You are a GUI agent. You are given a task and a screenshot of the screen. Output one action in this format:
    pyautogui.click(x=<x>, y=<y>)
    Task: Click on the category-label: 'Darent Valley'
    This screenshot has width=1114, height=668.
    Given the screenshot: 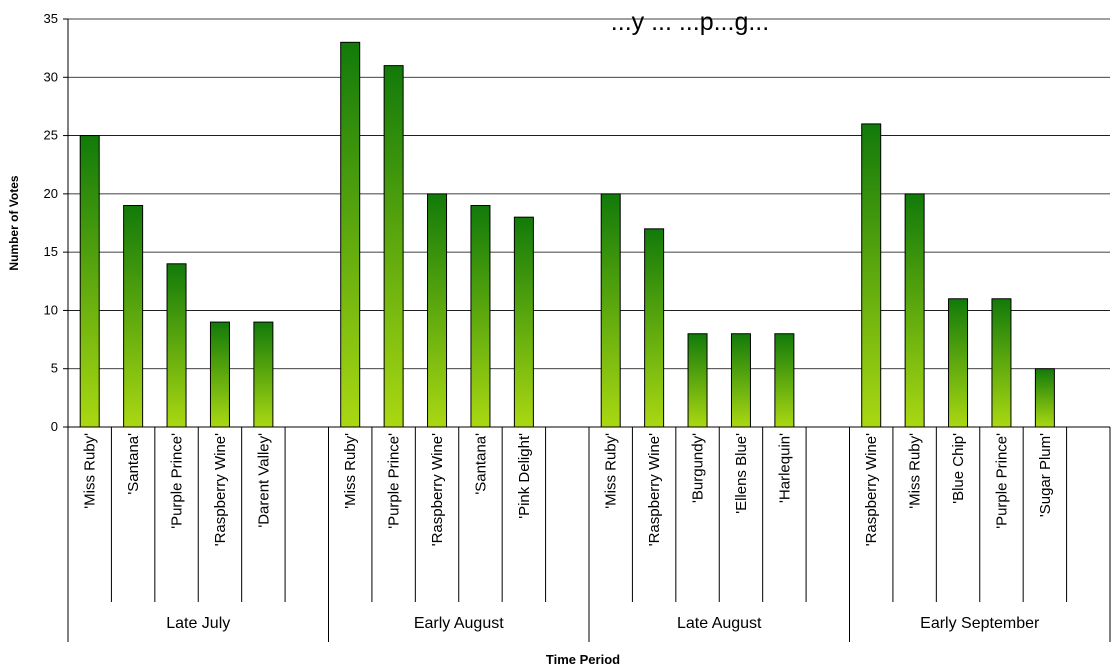 What is the action you would take?
    pyautogui.click(x=263, y=480)
    